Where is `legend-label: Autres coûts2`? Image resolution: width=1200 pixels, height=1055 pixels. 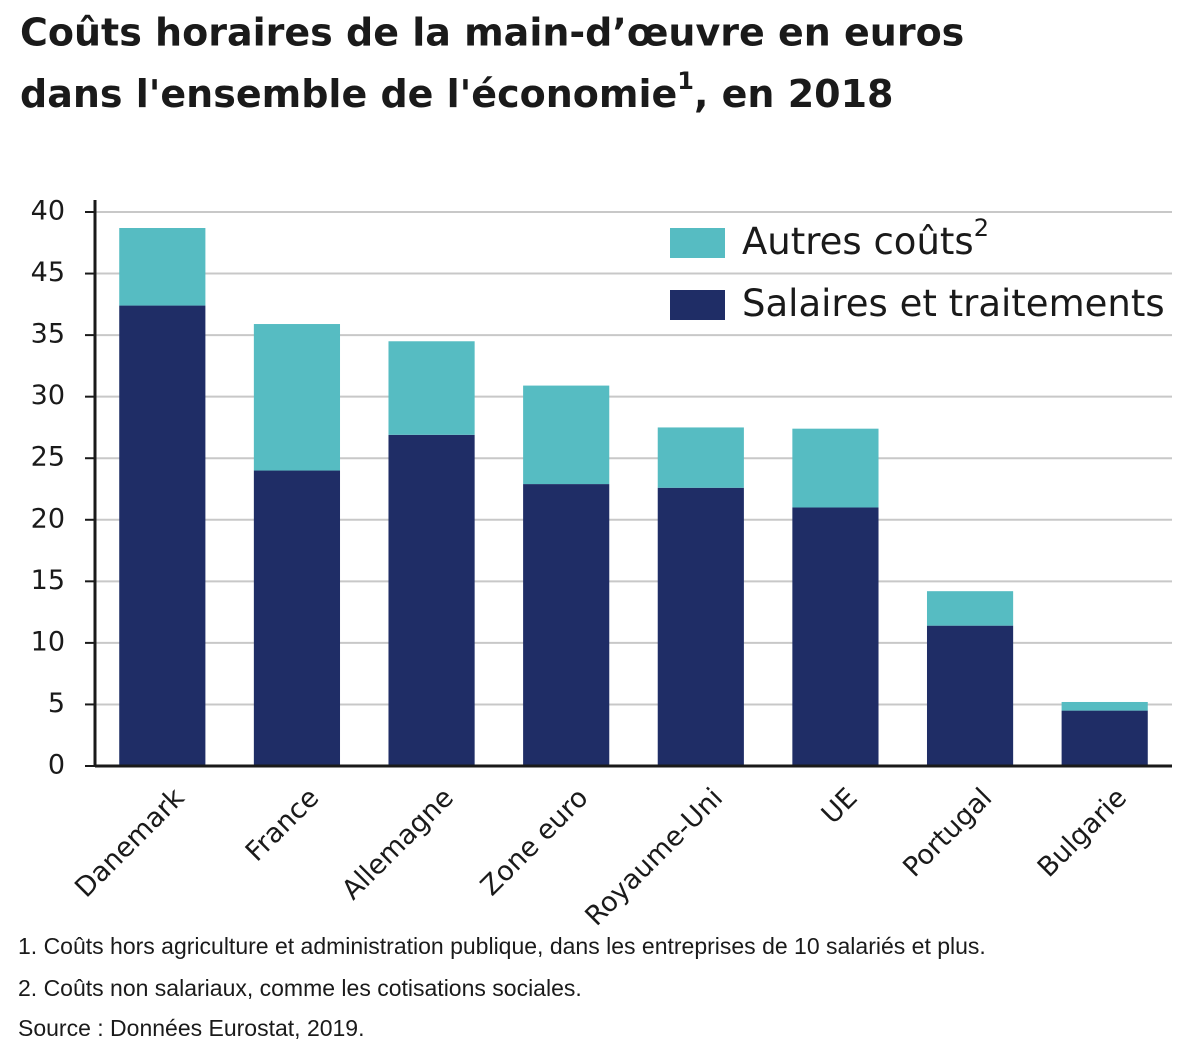 legend-label: Autres coûts2 is located at coordinates (865, 238).